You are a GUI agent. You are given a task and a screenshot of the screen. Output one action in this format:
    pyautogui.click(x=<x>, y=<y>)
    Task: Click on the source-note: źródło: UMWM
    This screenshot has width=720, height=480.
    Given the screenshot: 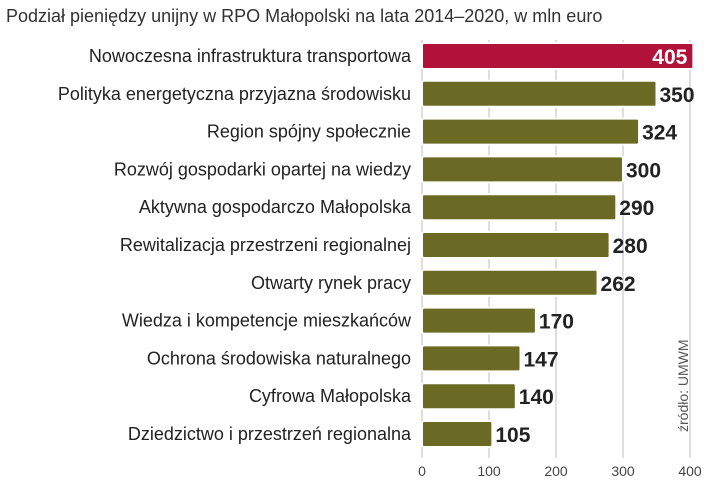 What is the action you would take?
    pyautogui.click(x=683, y=385)
    